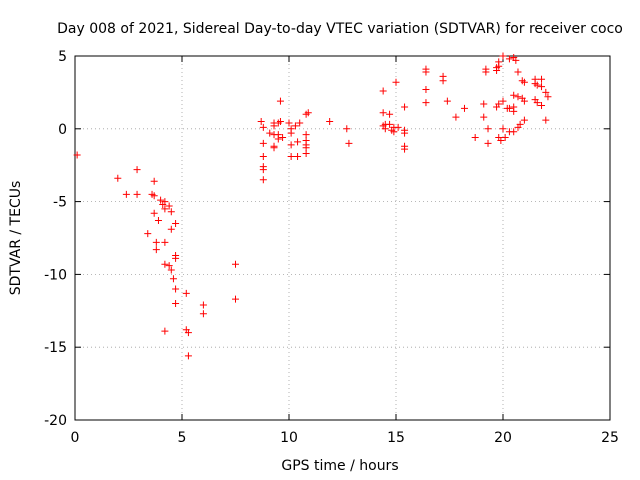 The width and height of the screenshot is (640, 480). I want to click on y-tick-label: -15, so click(55, 348).